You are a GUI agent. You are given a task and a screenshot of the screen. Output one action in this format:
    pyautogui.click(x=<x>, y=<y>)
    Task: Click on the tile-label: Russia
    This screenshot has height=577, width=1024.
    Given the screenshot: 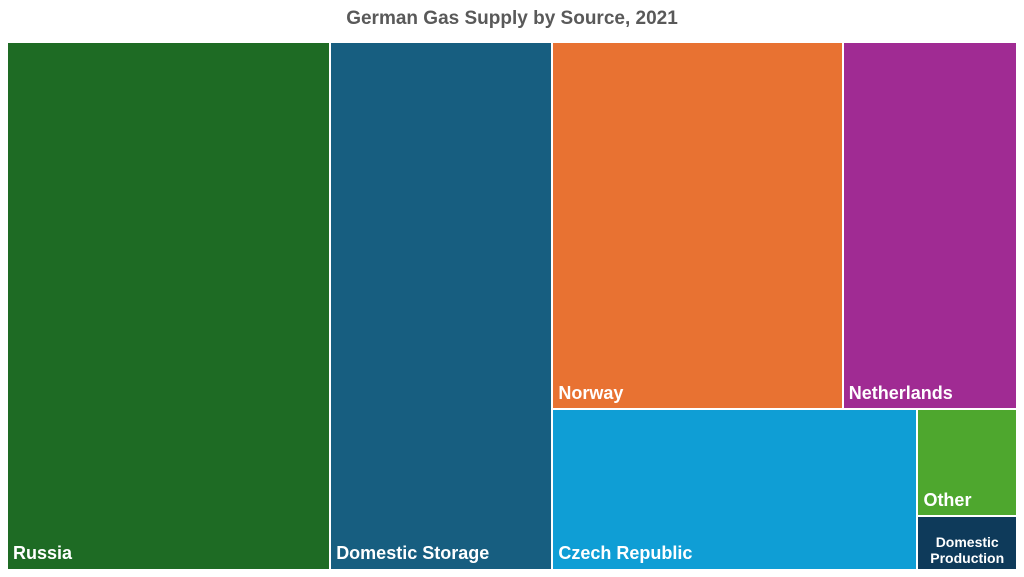 What is the action you would take?
    pyautogui.click(x=43, y=553)
    